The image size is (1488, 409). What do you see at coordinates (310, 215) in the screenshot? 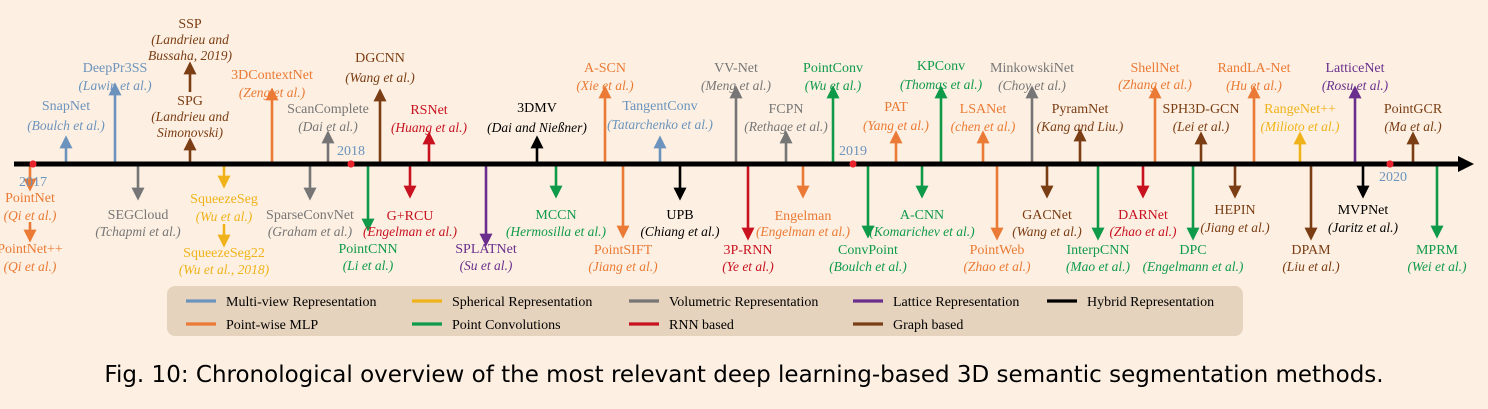
I see `method-name-sparseconvnet: SparseConvNet` at bounding box center [310, 215].